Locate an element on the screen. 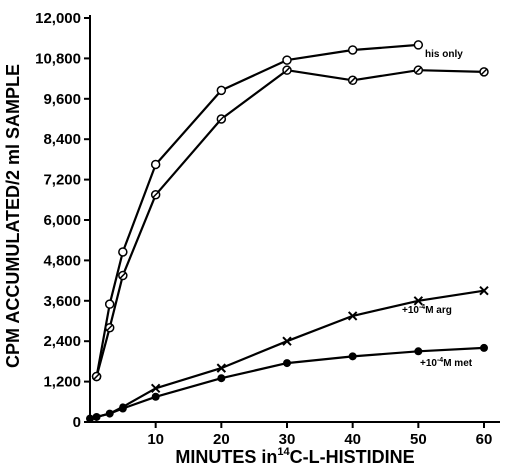 This screenshot has height=471, width=507. x-tick-label: 30 is located at coordinates (287, 439).